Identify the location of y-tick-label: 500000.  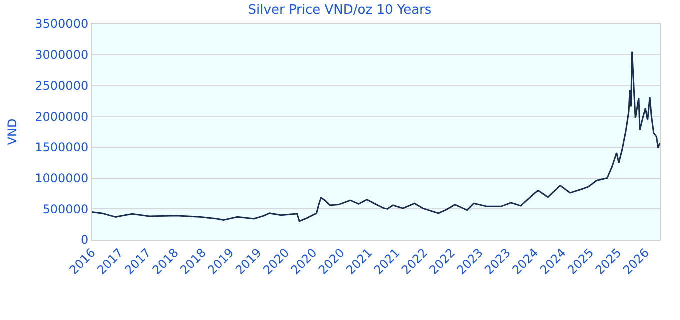
(65, 209).